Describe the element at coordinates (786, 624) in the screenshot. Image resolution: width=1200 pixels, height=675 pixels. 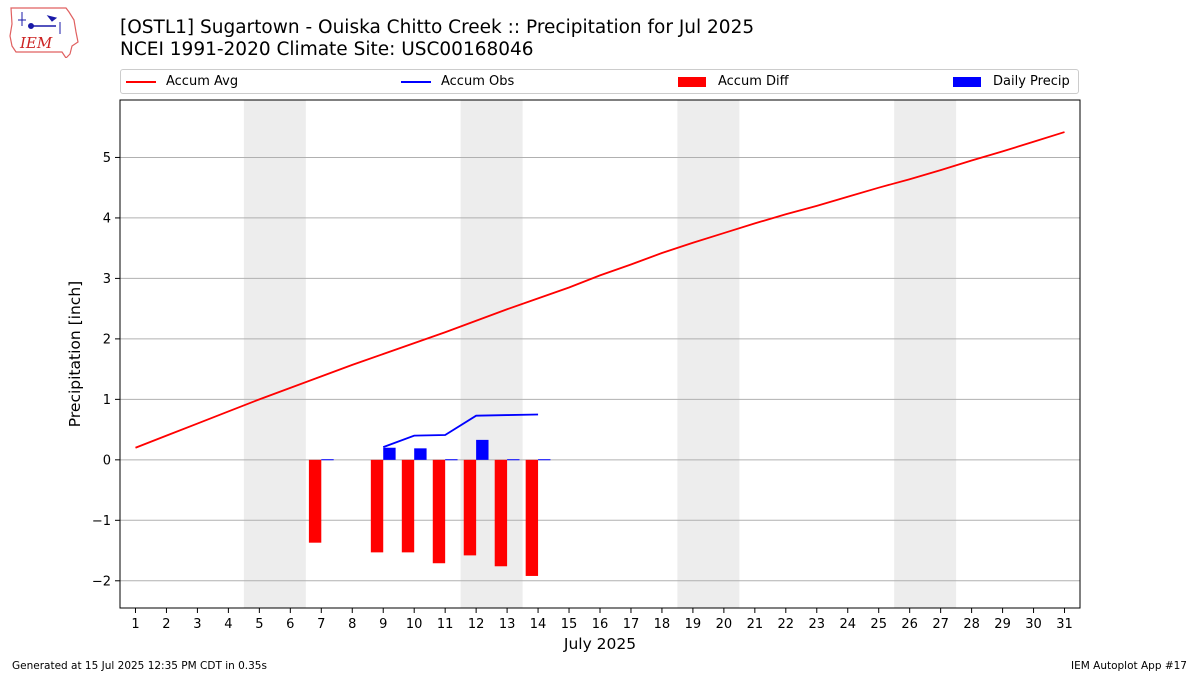
I see `x-tick-label: 22` at that location.